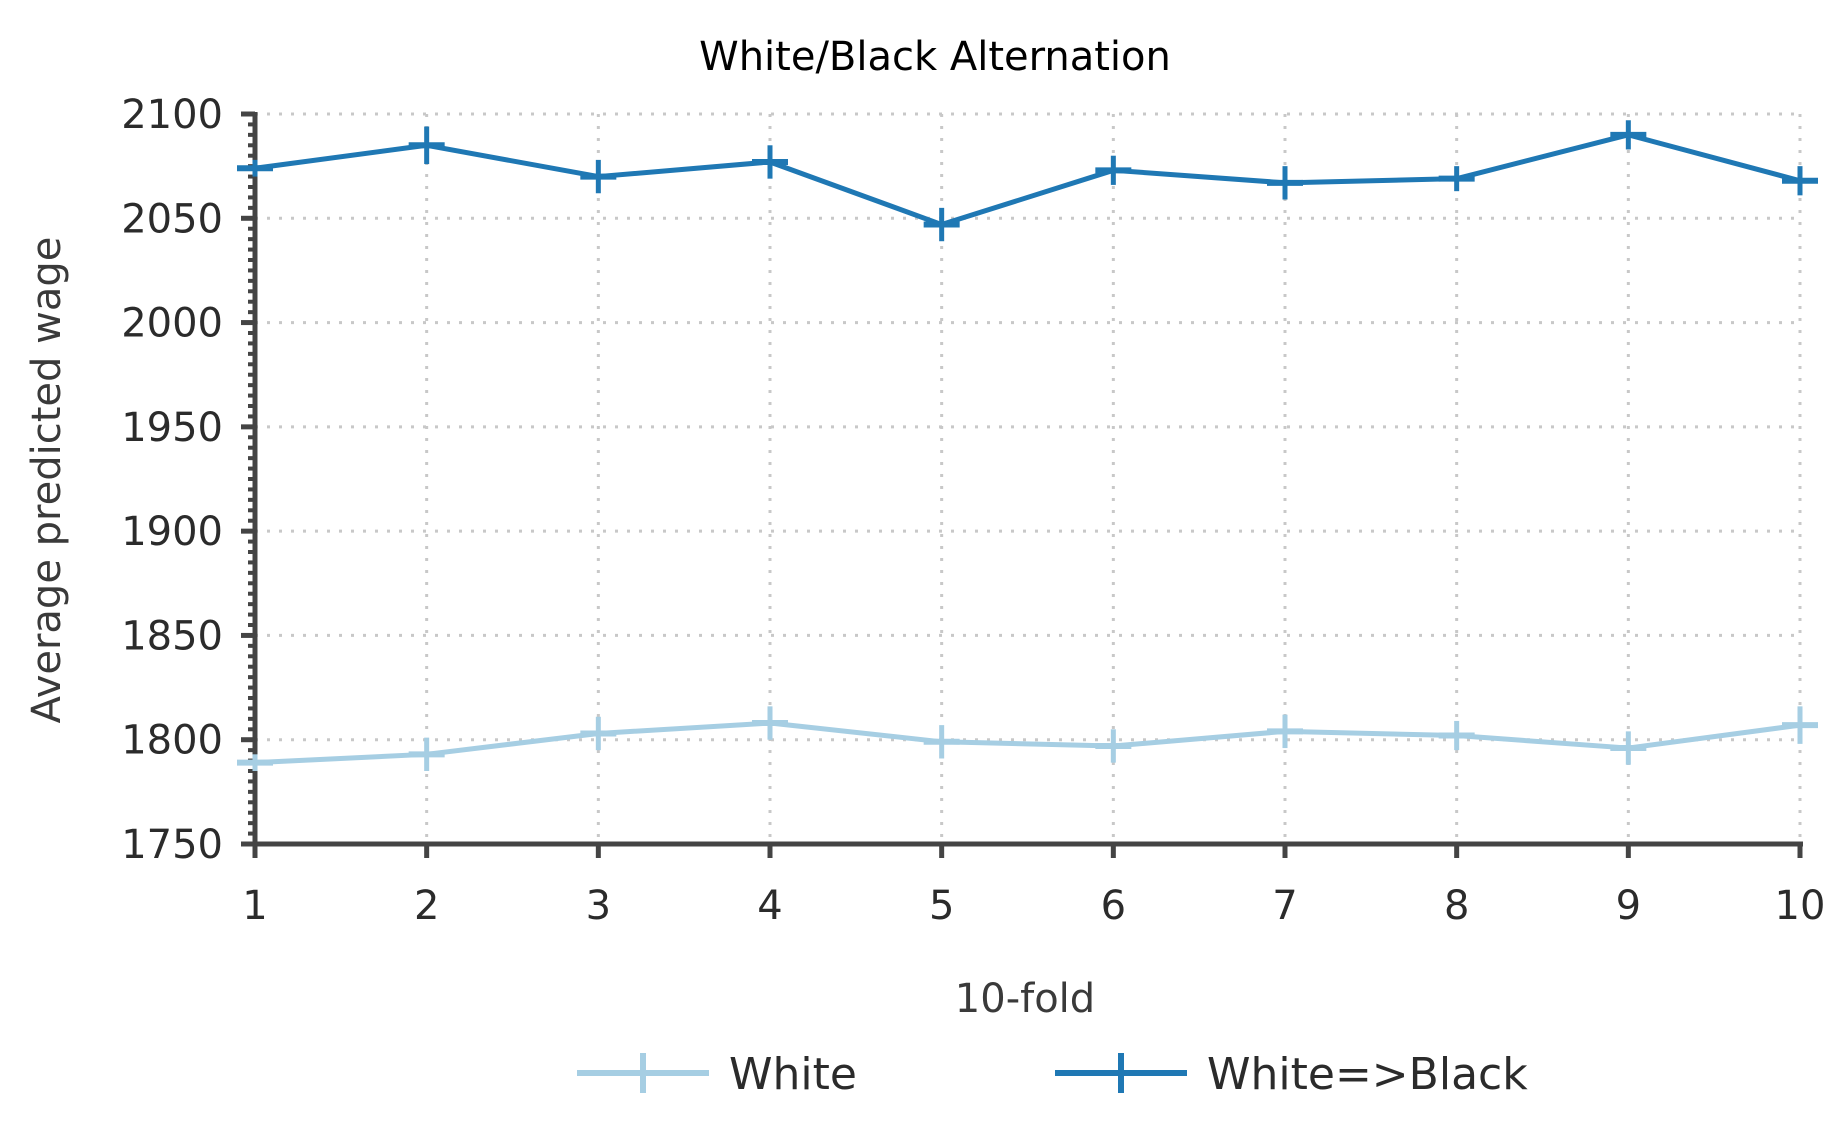  I want to click on x-tick-label: 1, so click(254, 906).